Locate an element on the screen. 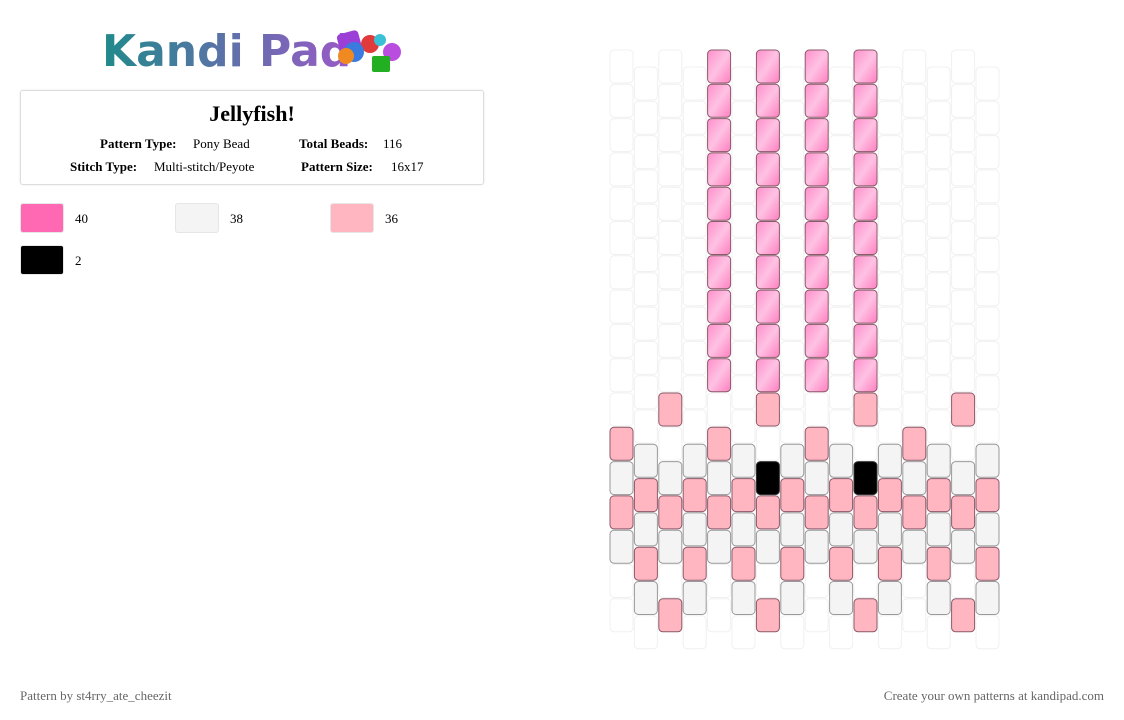  field-value: 116 is located at coordinates (393, 143).